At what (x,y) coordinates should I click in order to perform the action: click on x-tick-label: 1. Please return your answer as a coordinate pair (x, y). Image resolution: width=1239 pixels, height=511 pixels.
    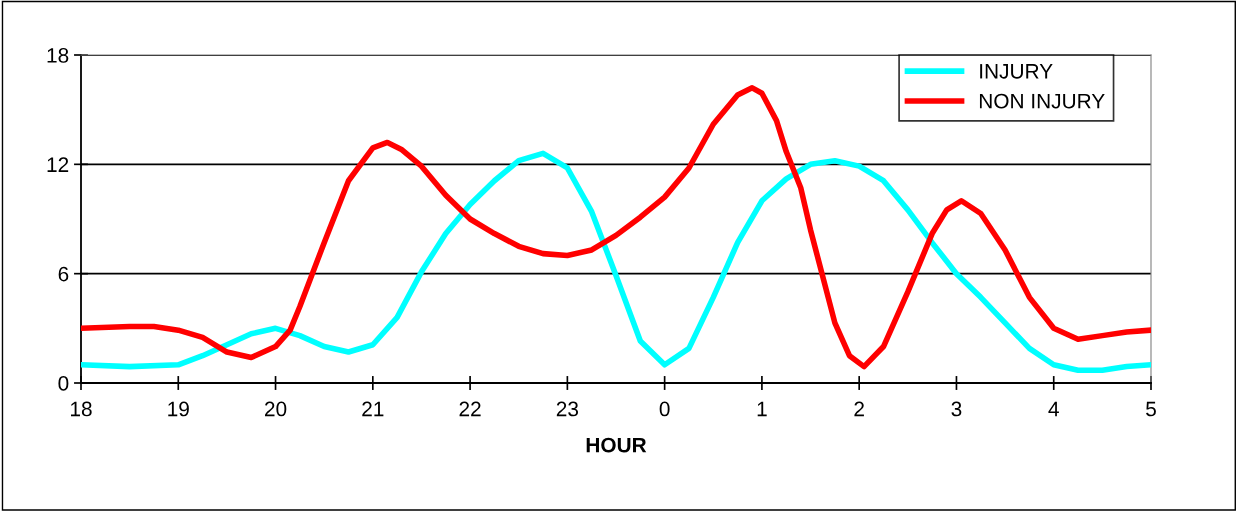
    Looking at the image, I should click on (762, 409).